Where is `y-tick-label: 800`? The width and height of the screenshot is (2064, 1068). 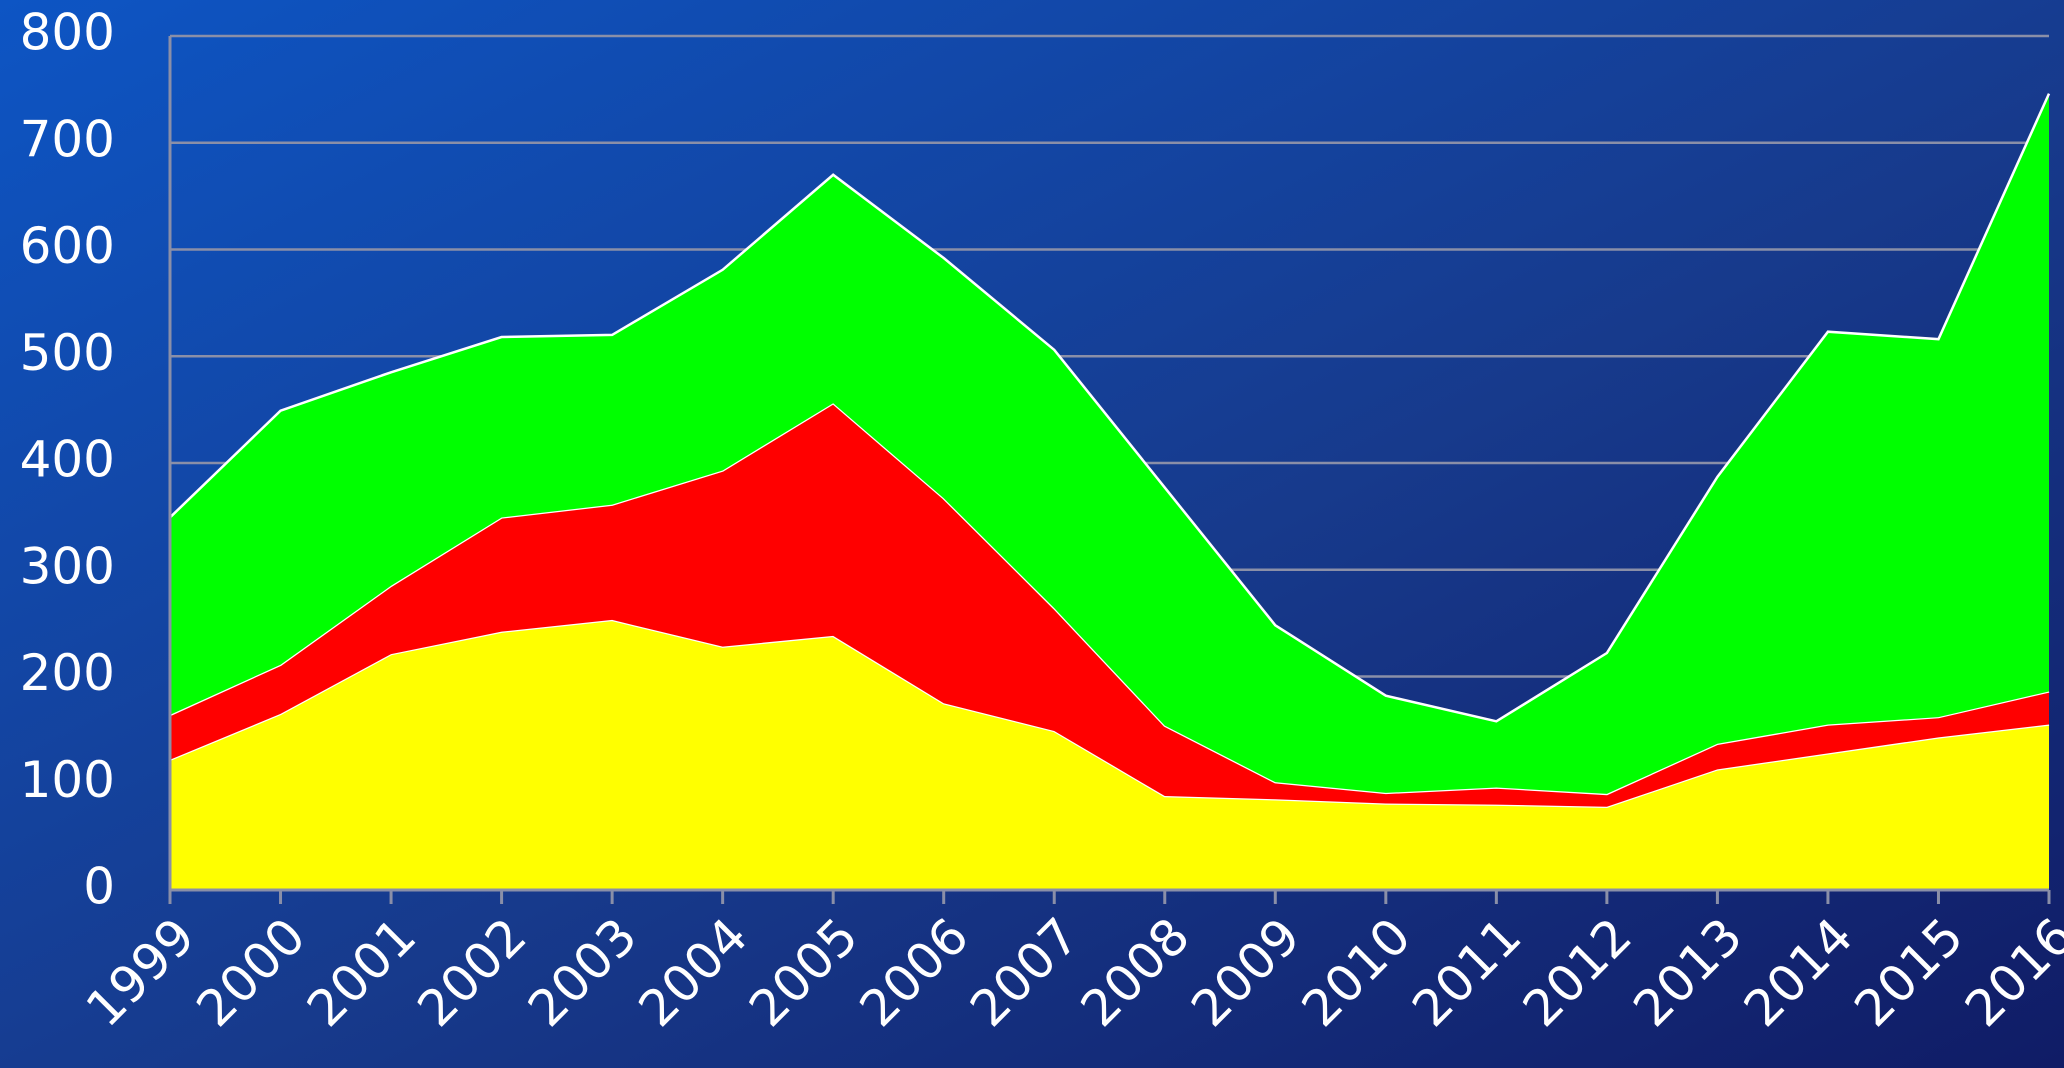
y-tick-label: 800 is located at coordinates (67, 33).